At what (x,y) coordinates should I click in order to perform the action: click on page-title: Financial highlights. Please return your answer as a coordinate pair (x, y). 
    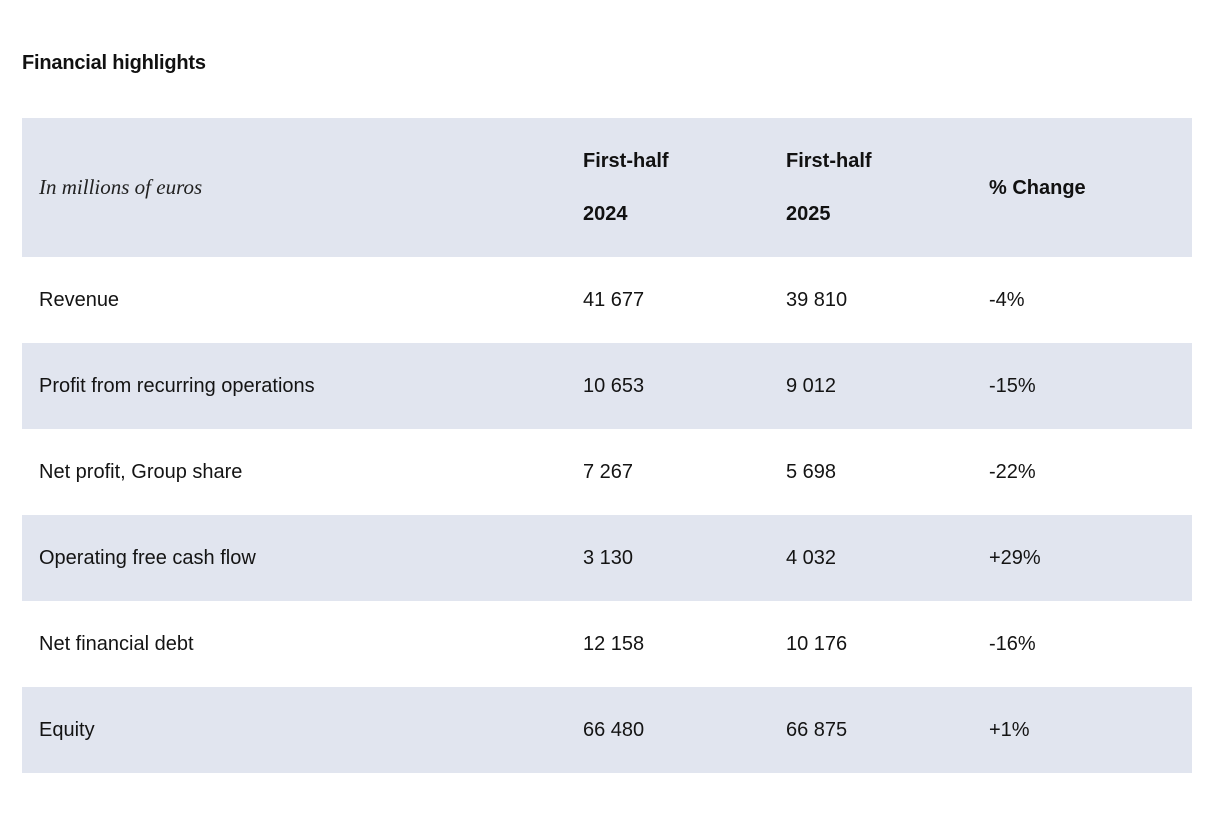
    Looking at the image, I should click on (114, 63).